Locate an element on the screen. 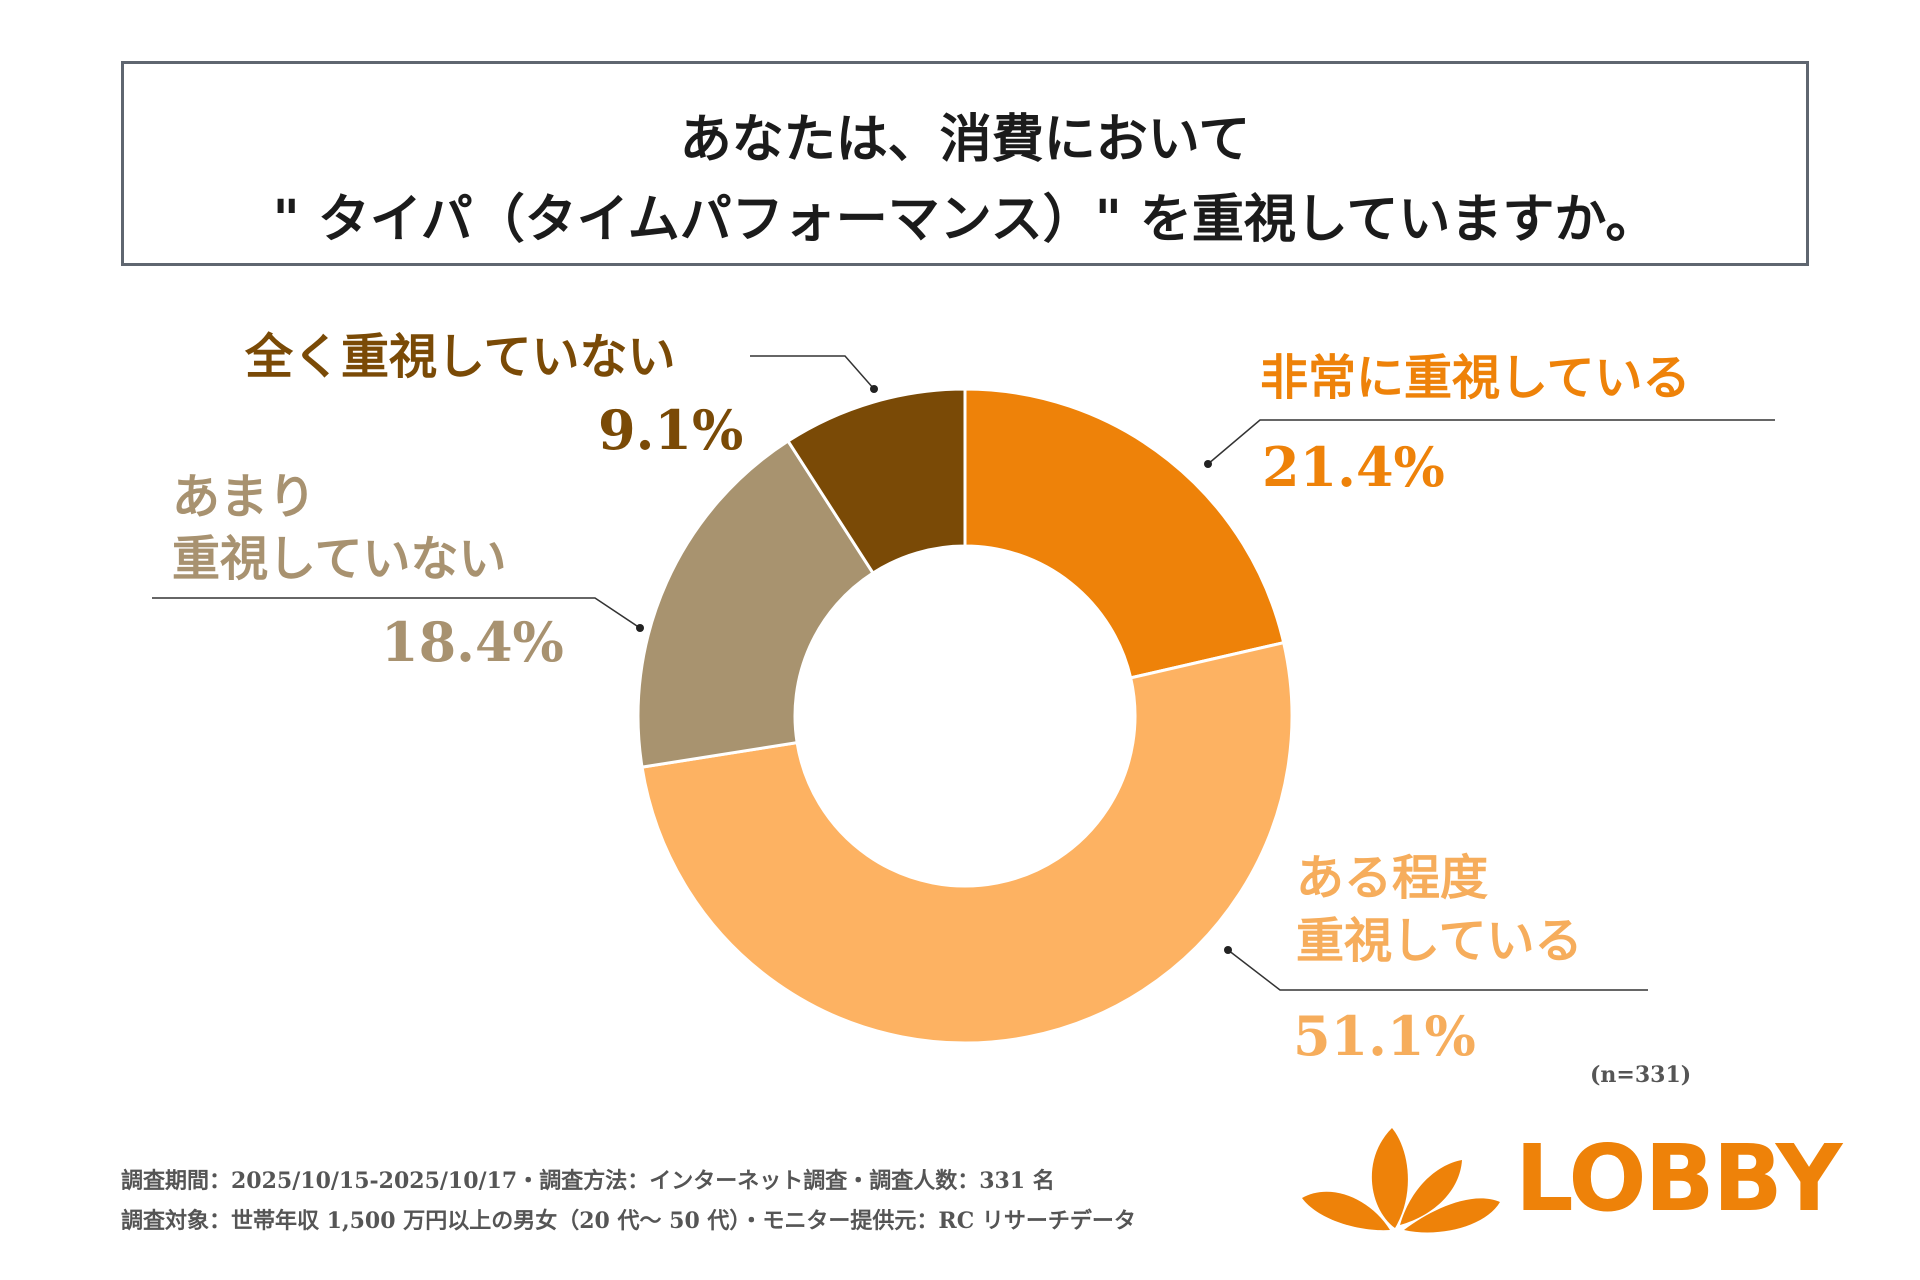  slice-some is located at coordinates (967, 842).